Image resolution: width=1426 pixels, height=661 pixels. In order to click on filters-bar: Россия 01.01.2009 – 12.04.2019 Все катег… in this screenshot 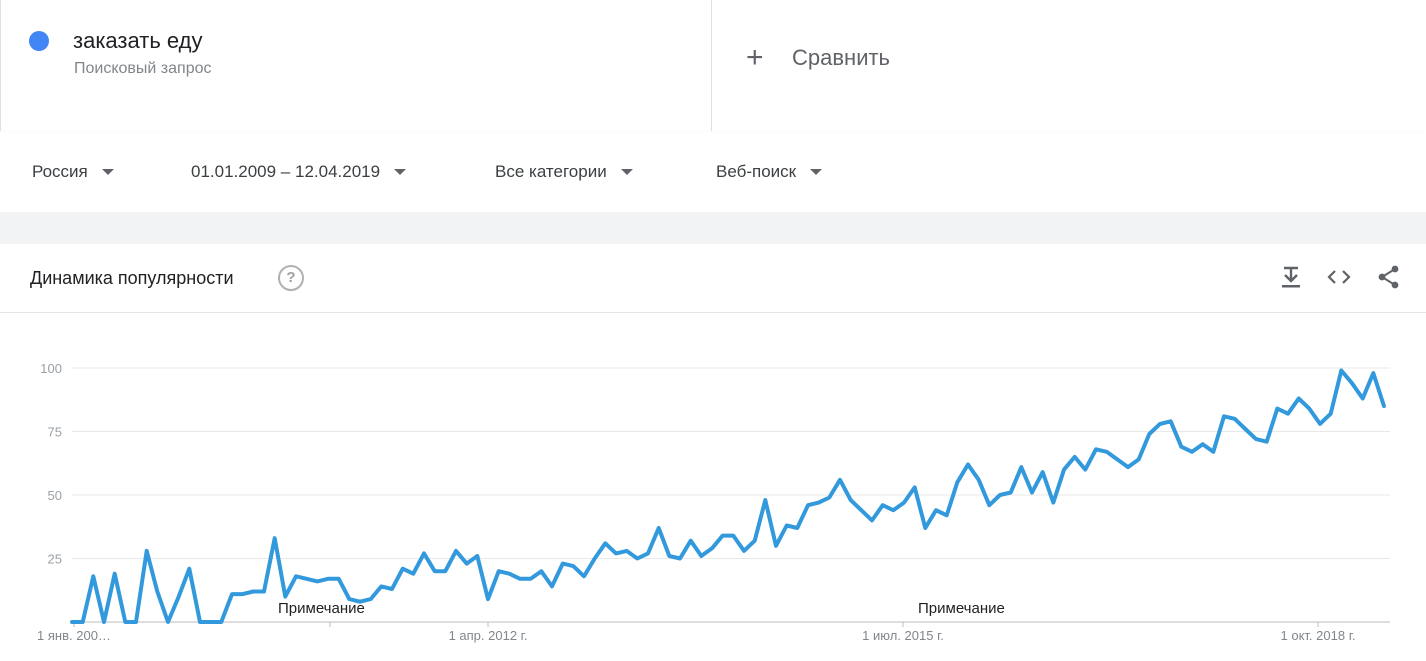, I will do `click(713, 172)`.